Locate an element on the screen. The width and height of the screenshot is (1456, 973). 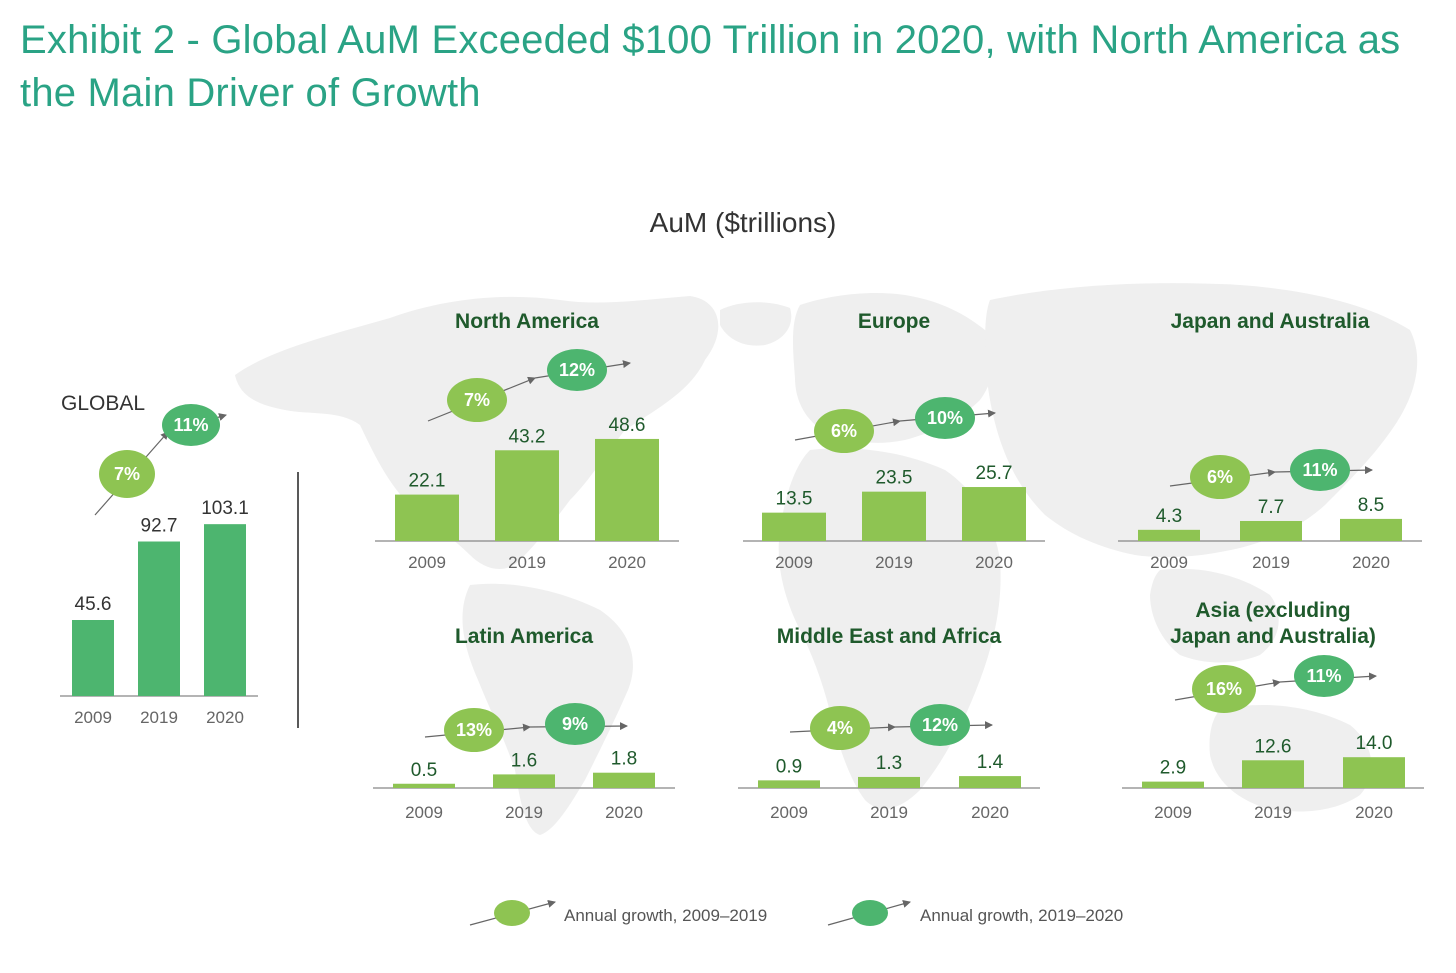
data-label: 1.6 is located at coordinates (524, 760).